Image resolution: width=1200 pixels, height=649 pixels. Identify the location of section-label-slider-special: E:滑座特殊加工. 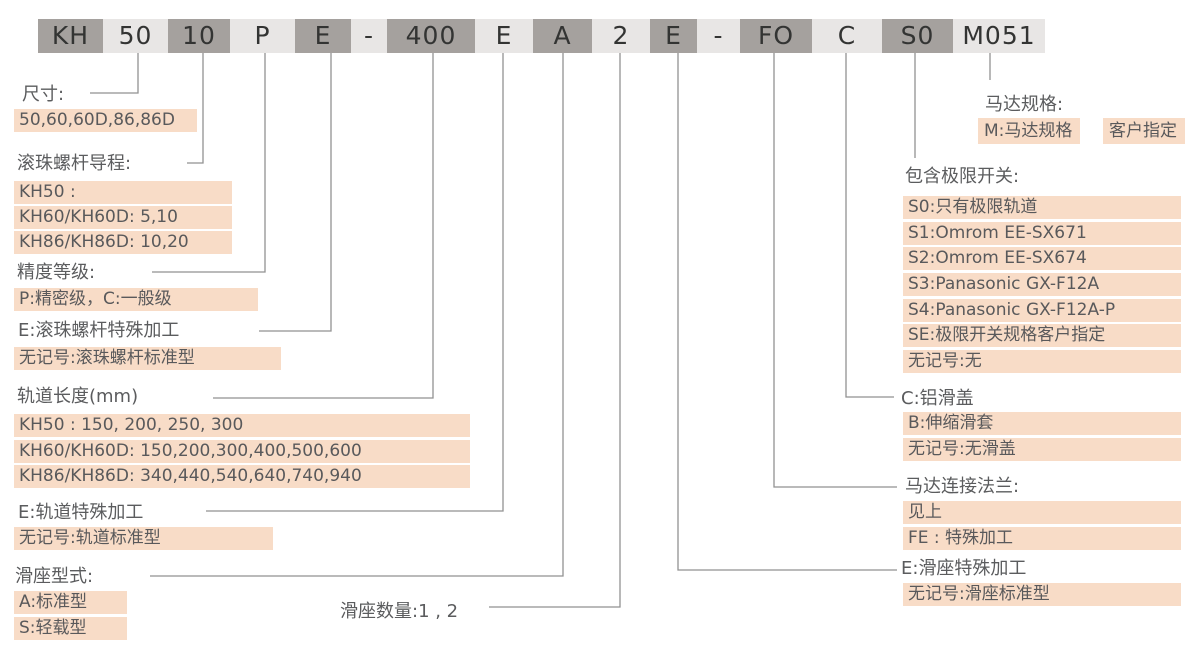
(964, 568).